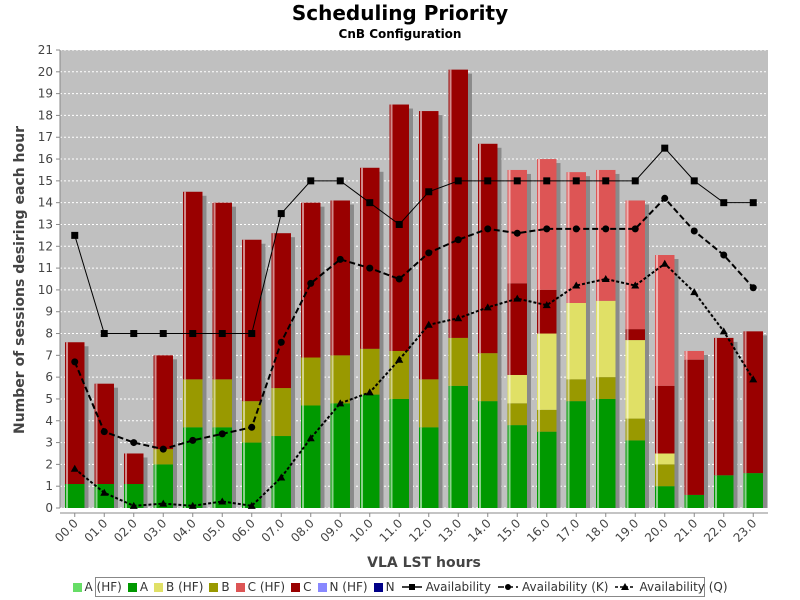 This screenshot has height=600, width=800. What do you see at coordinates (49, 377) in the screenshot?
I see `y-tick-label: 6` at bounding box center [49, 377].